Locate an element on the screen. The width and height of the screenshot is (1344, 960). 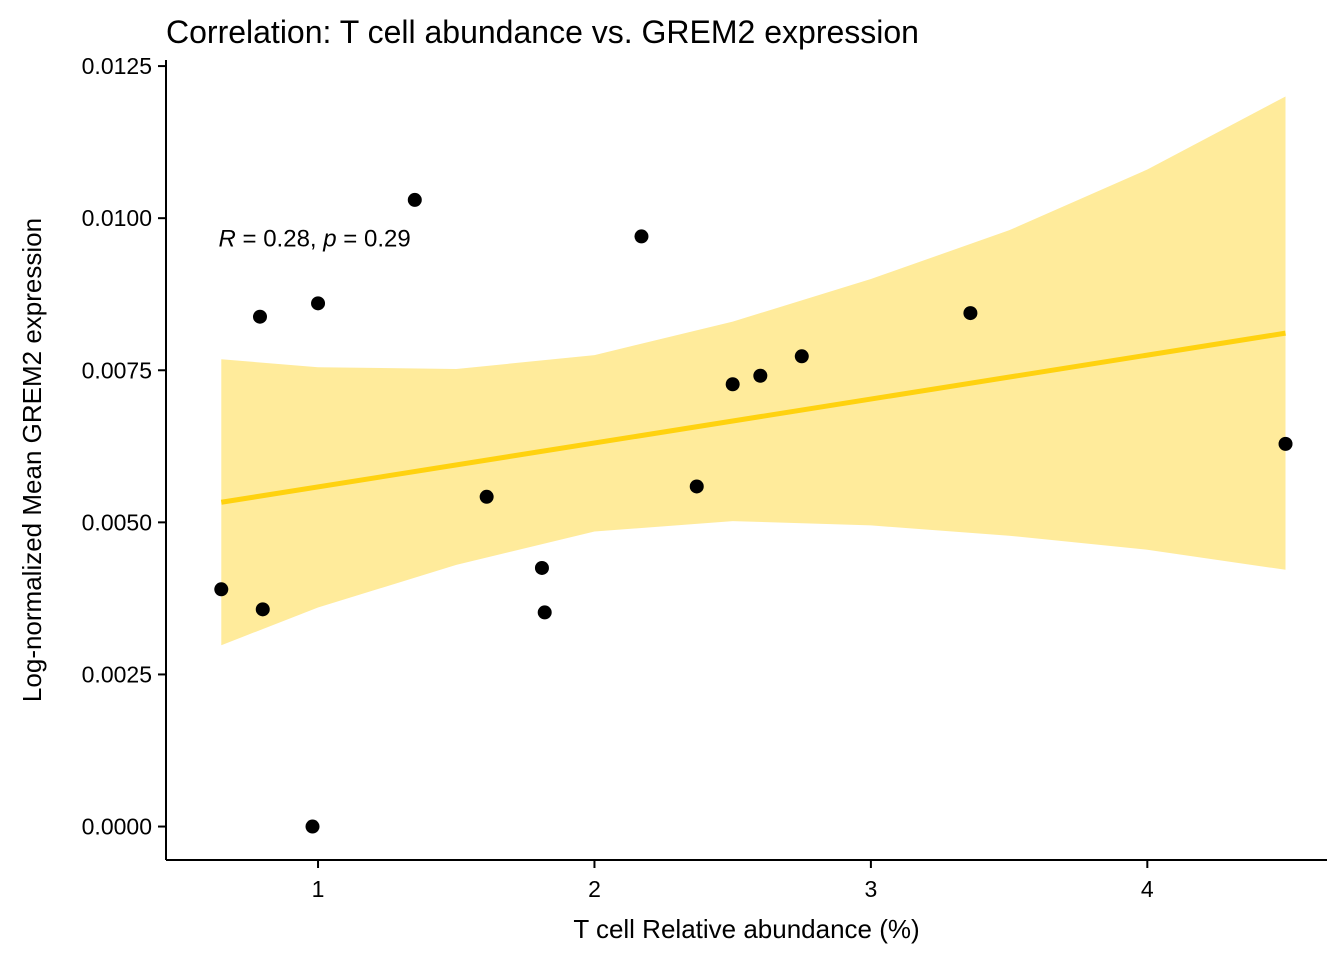
y-tick-label: 0.0000 is located at coordinates (117, 827).